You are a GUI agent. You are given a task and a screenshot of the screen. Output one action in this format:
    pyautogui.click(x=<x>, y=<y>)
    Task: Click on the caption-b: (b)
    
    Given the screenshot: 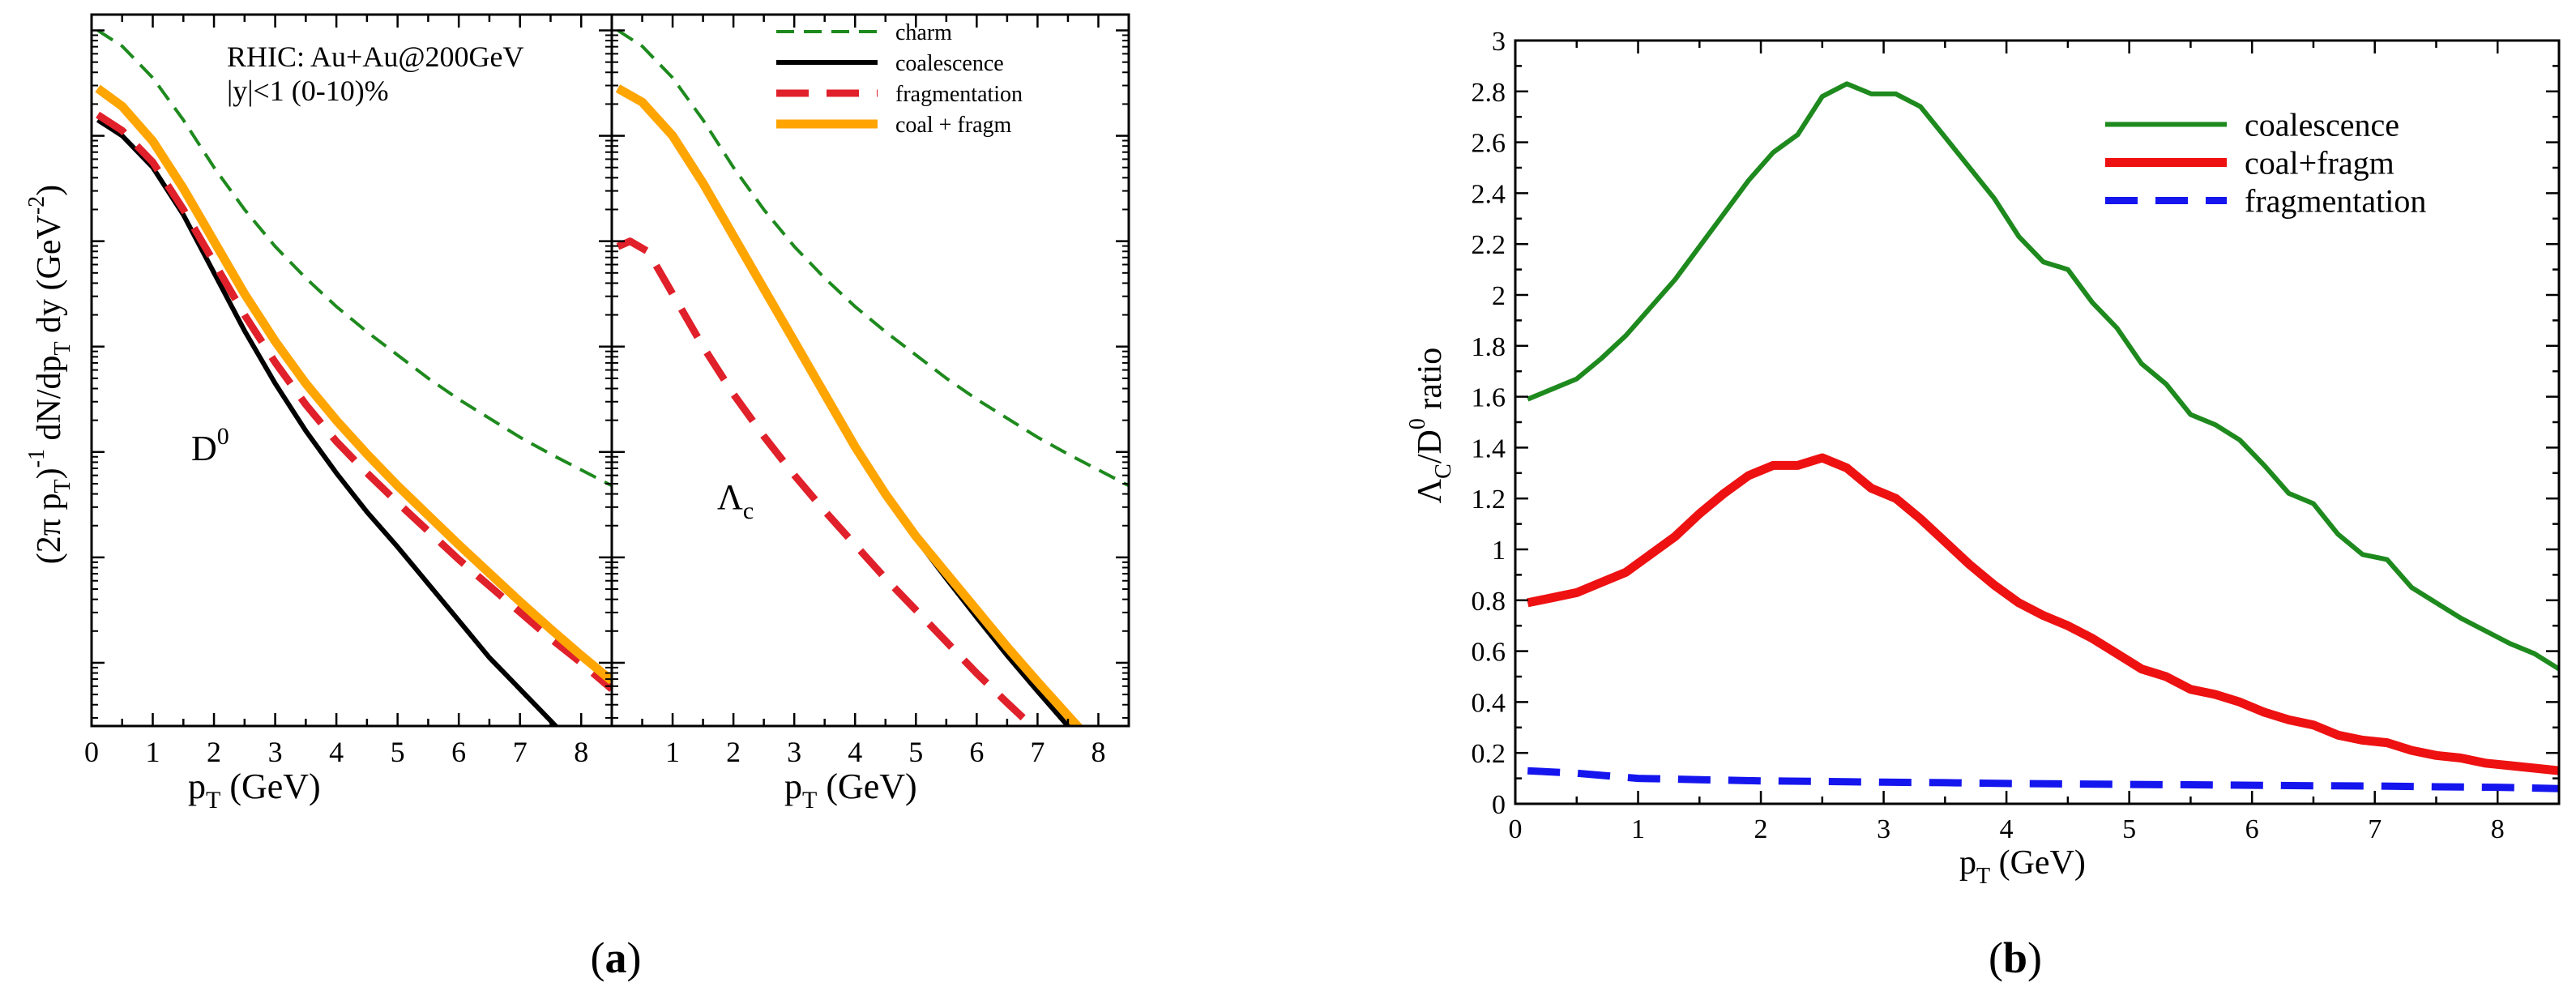 What is the action you would take?
    pyautogui.click(x=2015, y=958)
    